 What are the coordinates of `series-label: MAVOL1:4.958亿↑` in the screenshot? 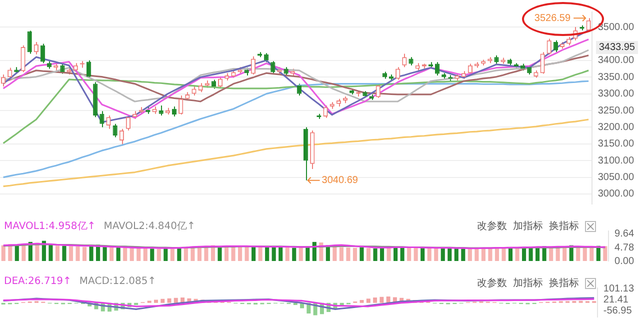 It's located at (50, 226).